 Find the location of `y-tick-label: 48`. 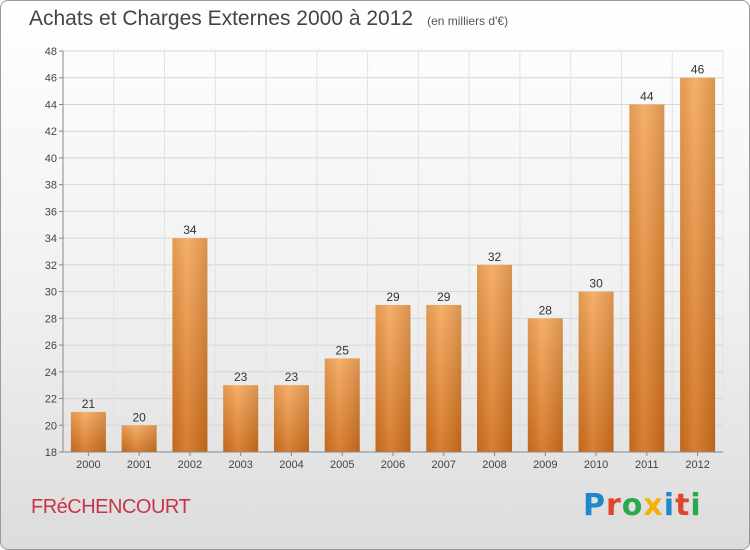

y-tick-label: 48 is located at coordinates (51, 52).